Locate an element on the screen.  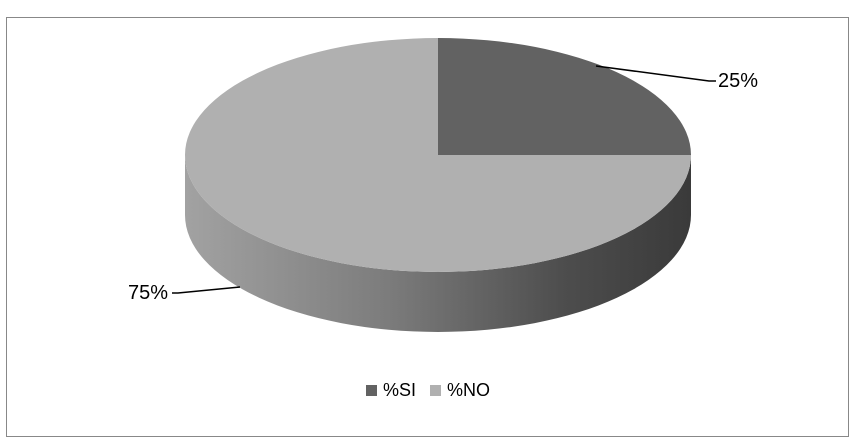
leader-line-no is located at coordinates (206, 290).